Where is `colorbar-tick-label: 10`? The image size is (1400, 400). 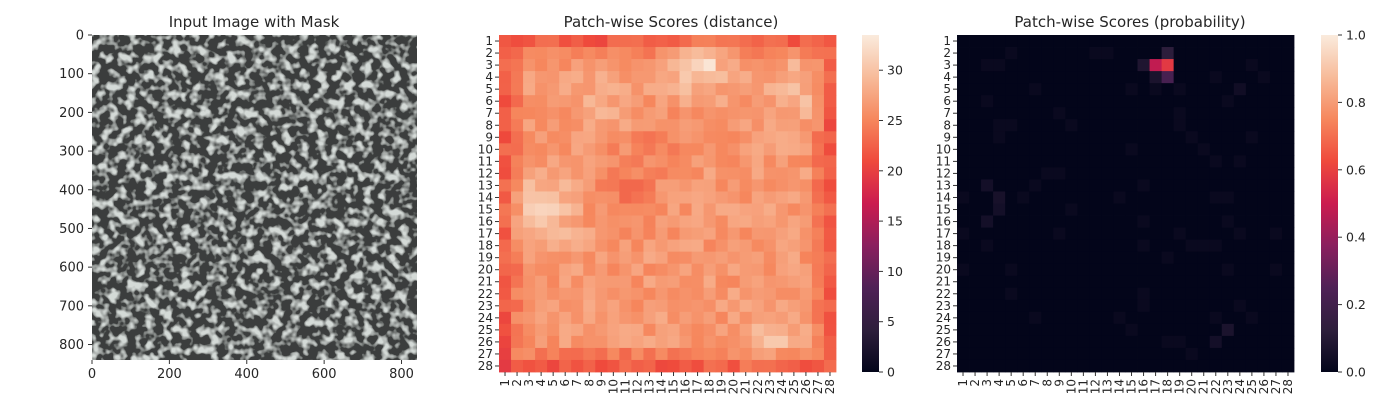 colorbar-tick-label: 10 is located at coordinates (895, 271).